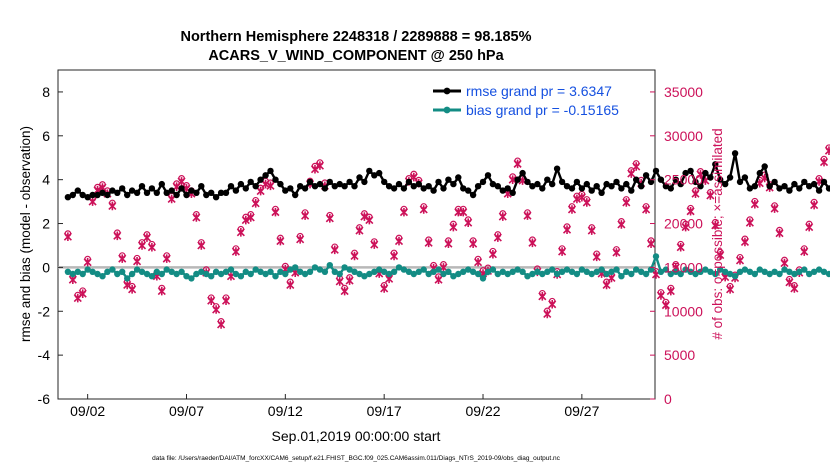 Image resolution: width=830 pixels, height=470 pixels. Describe the element at coordinates (356, 56) in the screenshot. I see `chart-title-line2: ACARS_V_WIND_COMPONENT @ 250 hPa` at that location.